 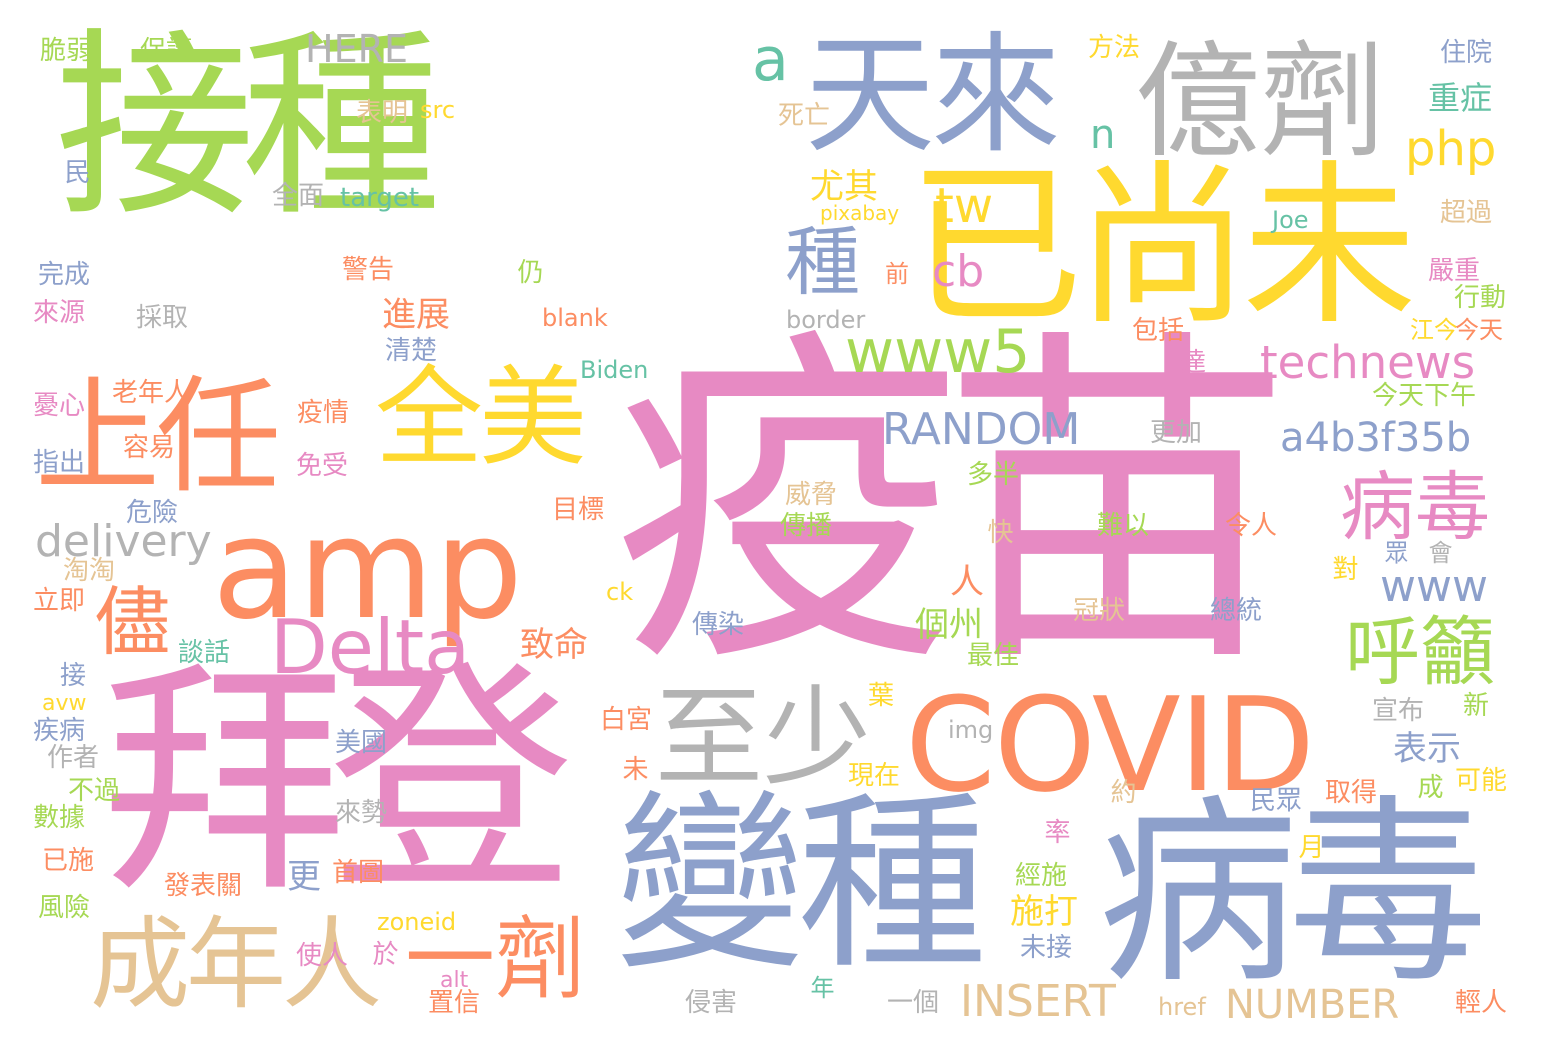 I want to click on word-border: border, so click(x=826, y=320).